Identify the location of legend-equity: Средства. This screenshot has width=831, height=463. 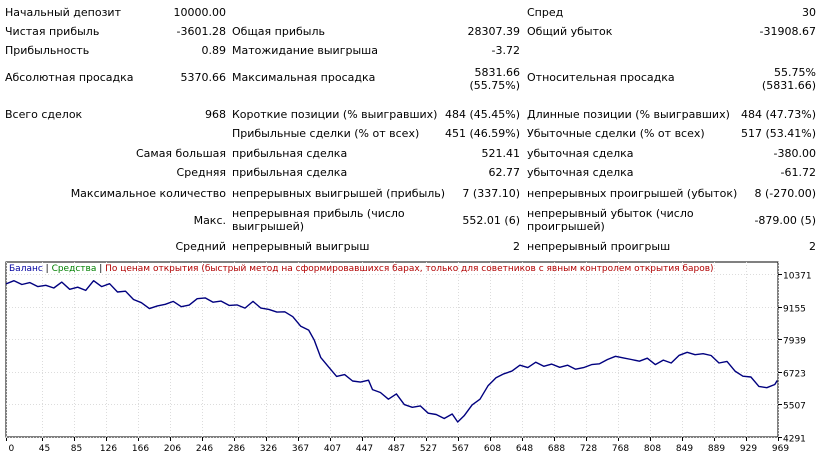
(74, 269).